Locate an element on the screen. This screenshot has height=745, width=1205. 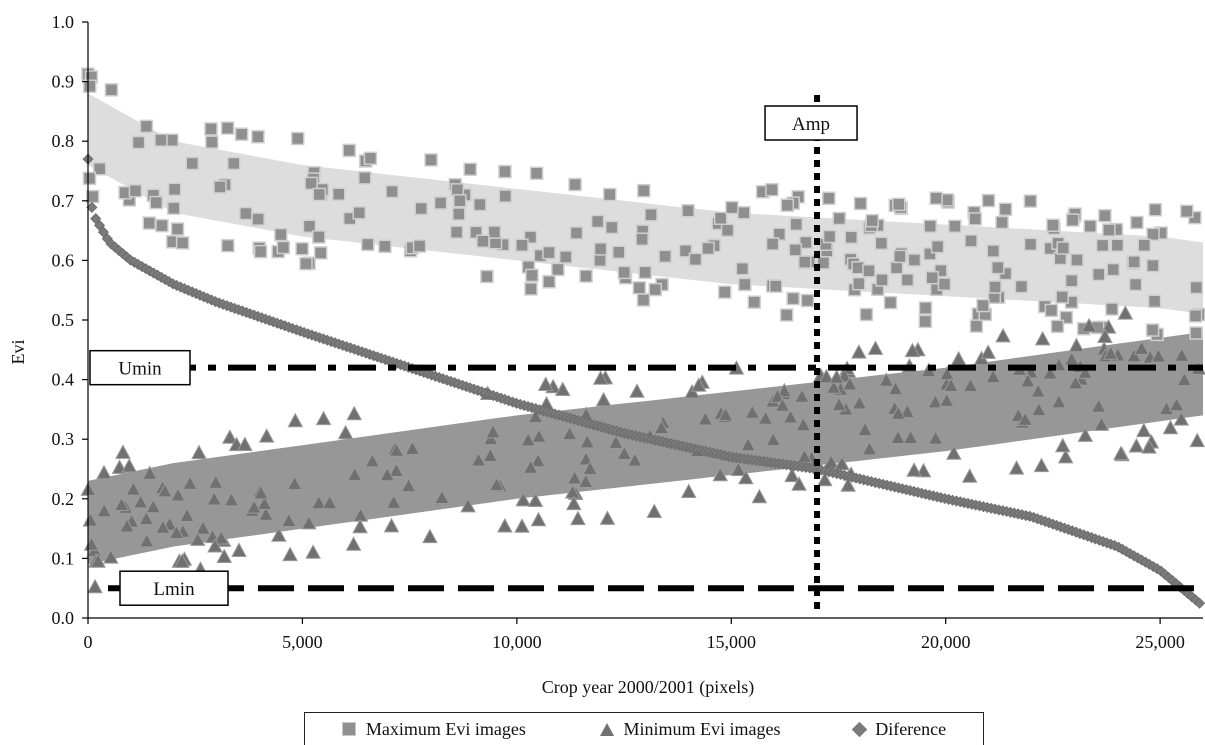
lmin-label: Lmin is located at coordinates (174, 589).